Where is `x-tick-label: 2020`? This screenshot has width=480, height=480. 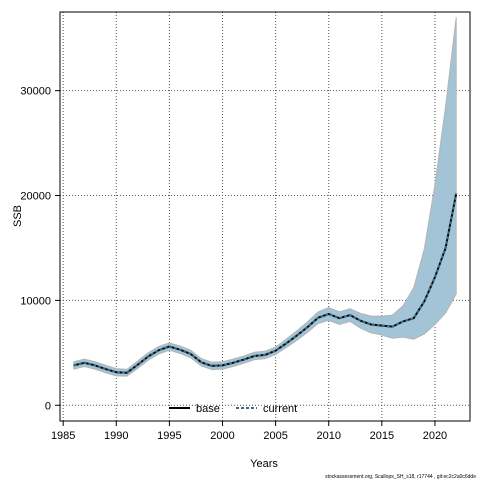 x-tick-label: 2020 is located at coordinates (435, 436).